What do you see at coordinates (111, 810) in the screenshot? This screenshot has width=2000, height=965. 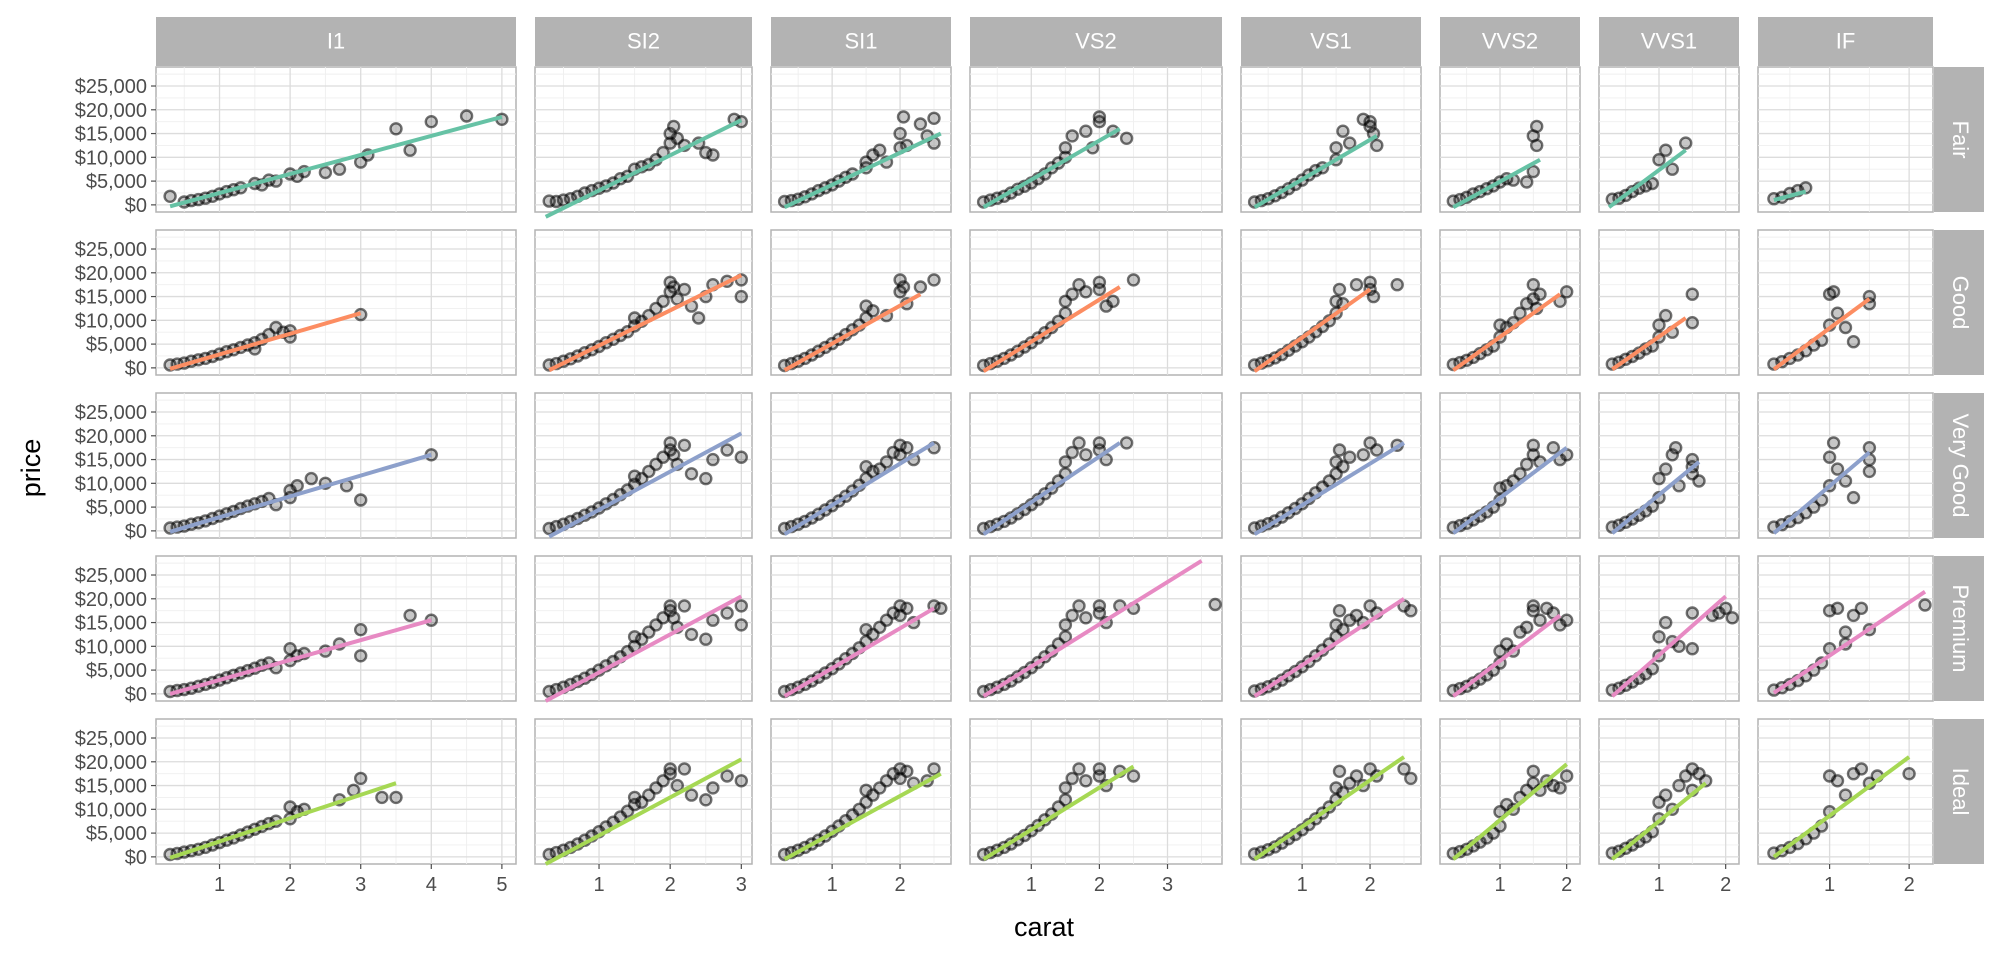 I see `y-tick-label: $10,000` at bounding box center [111, 810].